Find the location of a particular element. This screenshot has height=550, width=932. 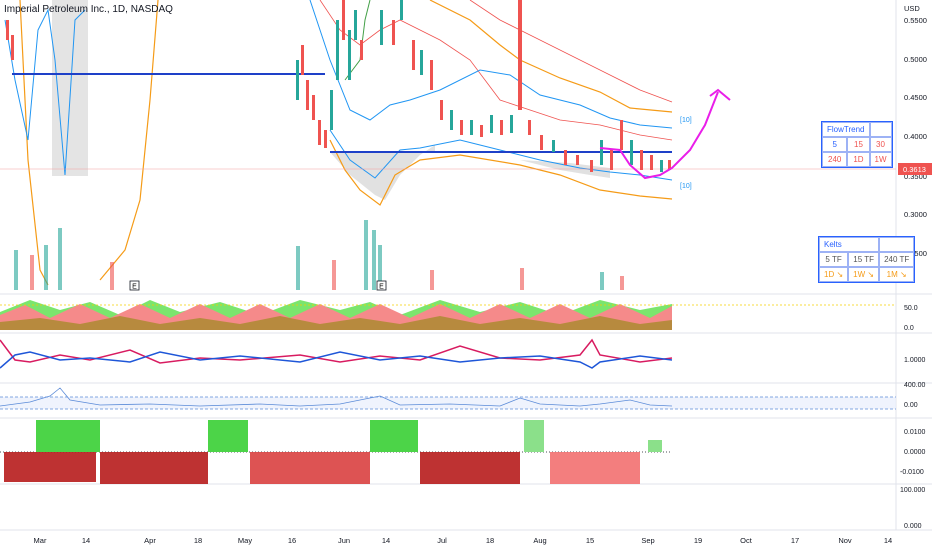

time-label: Nov is located at coordinates (845, 540).